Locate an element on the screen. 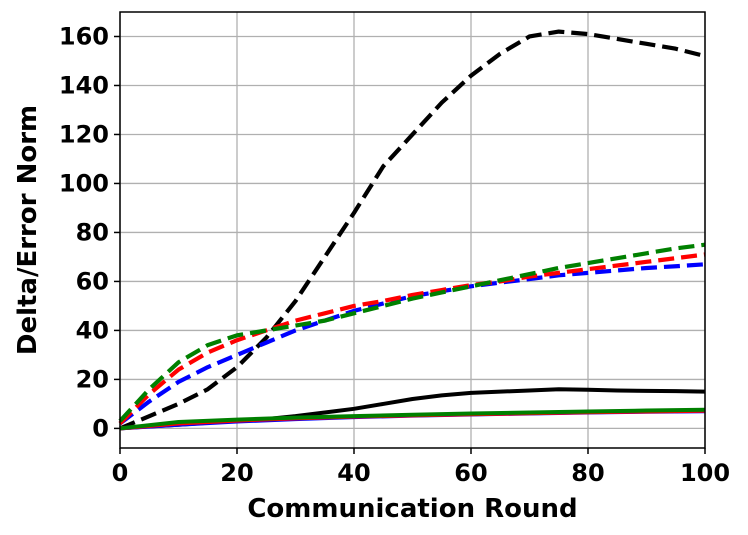  x-axis-ticks: 0 20 40 60 80 100 is located at coordinates (421, 467).